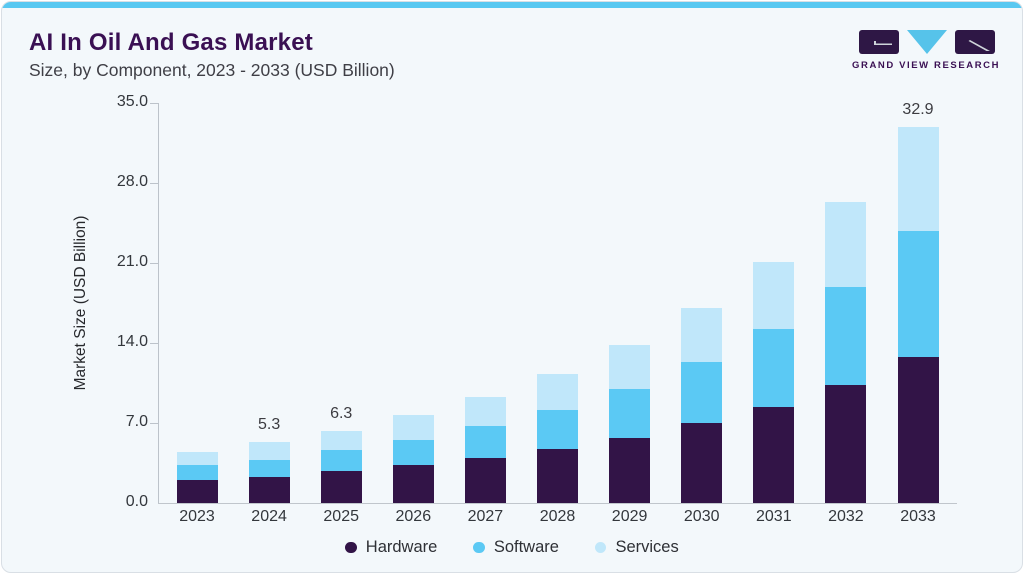 The height and width of the screenshot is (576, 1025). What do you see at coordinates (132, 261) in the screenshot?
I see `y-tick-label-21: 21.0` at bounding box center [132, 261].